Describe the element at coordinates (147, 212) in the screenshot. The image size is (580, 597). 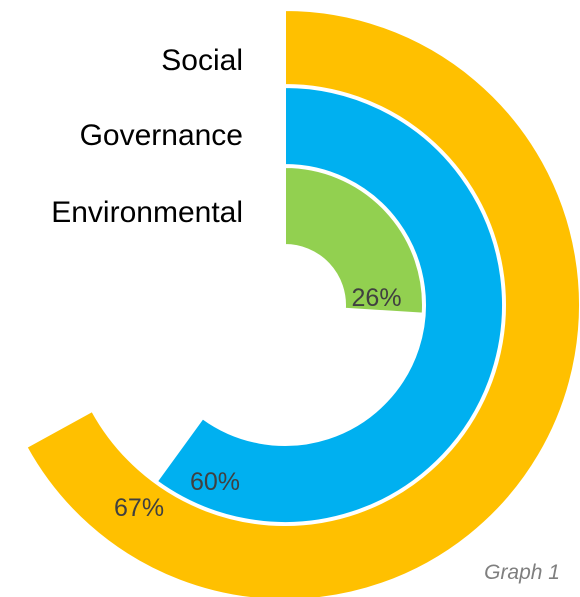
I see `category-label-environmental: Environmental` at that location.